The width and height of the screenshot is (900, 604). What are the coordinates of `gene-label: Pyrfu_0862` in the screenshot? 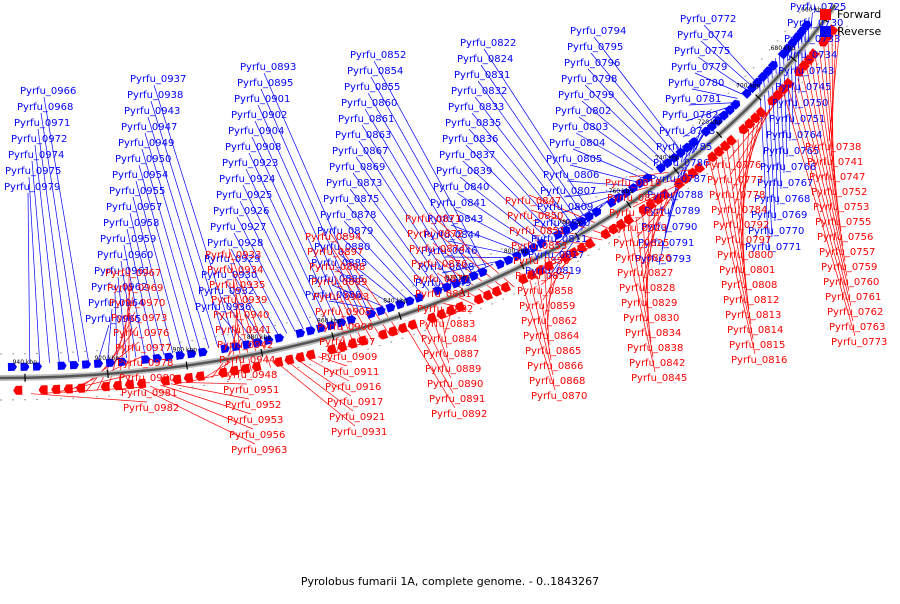 It's located at (549, 321).